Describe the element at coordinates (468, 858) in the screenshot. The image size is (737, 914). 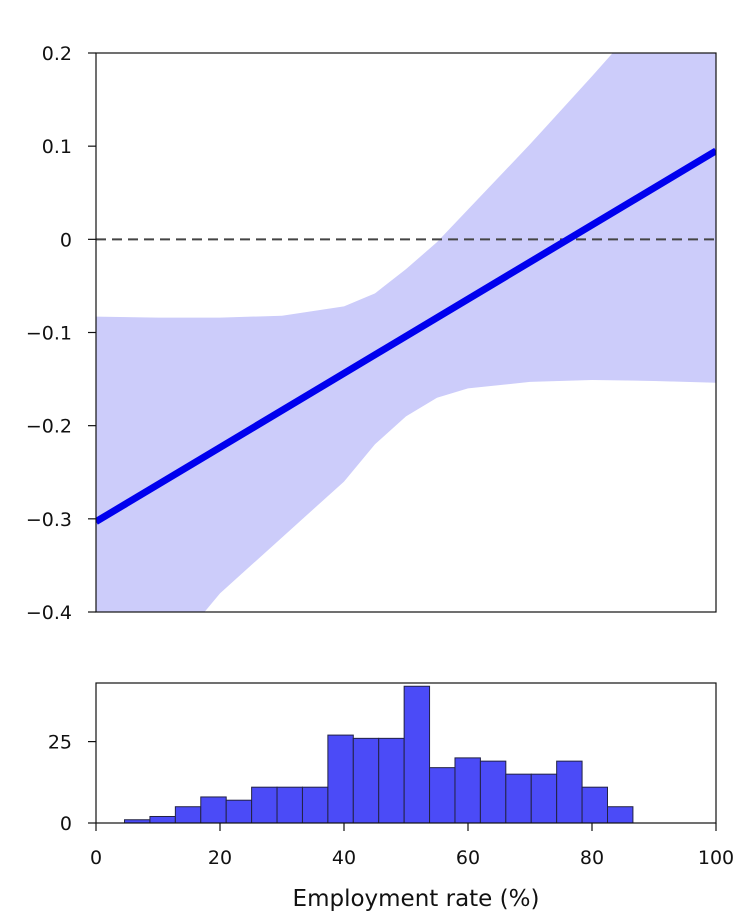
I see `x-tick-label: 60` at that location.